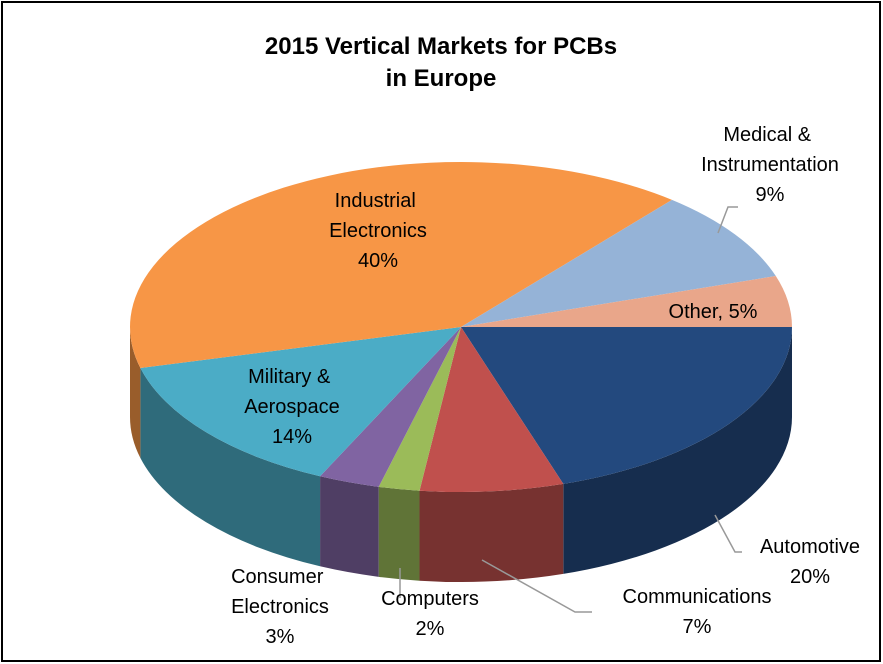  I want to click on value-label: 20%, so click(810, 577).